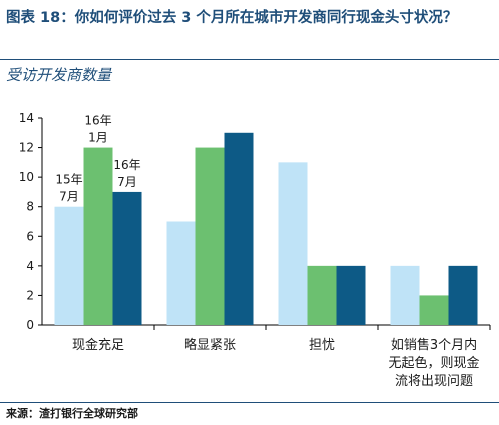 This screenshot has width=499, height=425. What do you see at coordinates (30, 266) in the screenshot?
I see `y-tick-label: 4` at bounding box center [30, 266].